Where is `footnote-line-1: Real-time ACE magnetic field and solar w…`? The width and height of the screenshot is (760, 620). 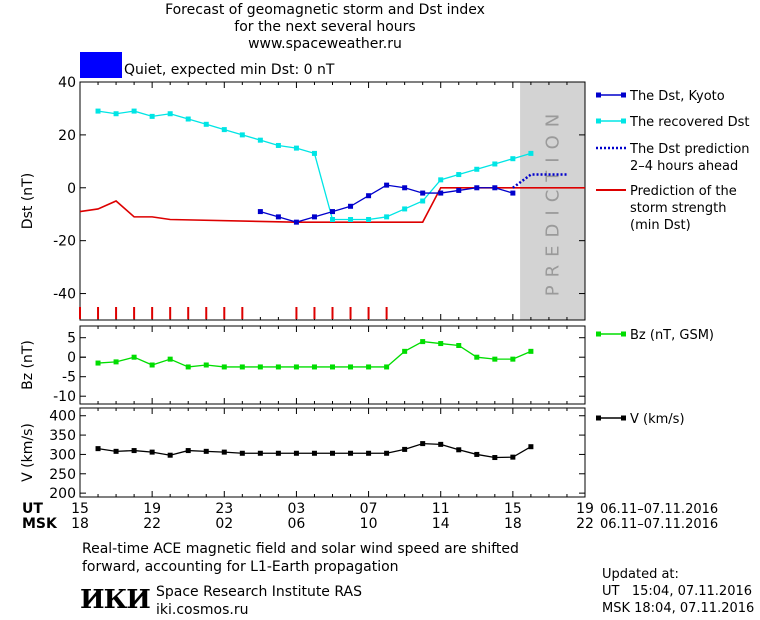 footnote-line-1: Real-time ACE magnetic field and solar w… is located at coordinates (300, 549).